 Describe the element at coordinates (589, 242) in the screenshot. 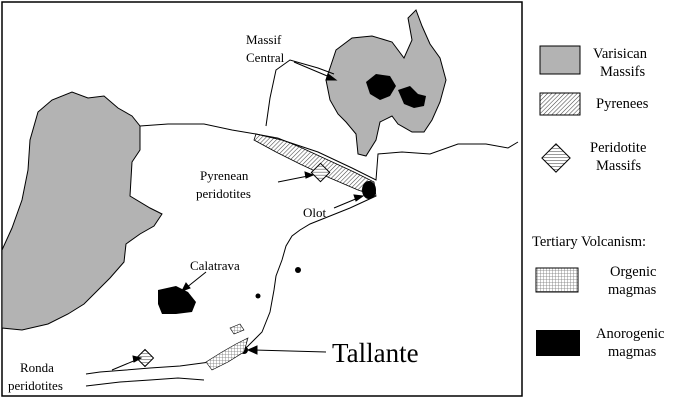

I see `legend-tertiary-title: Tertiary Volcanism:` at that location.